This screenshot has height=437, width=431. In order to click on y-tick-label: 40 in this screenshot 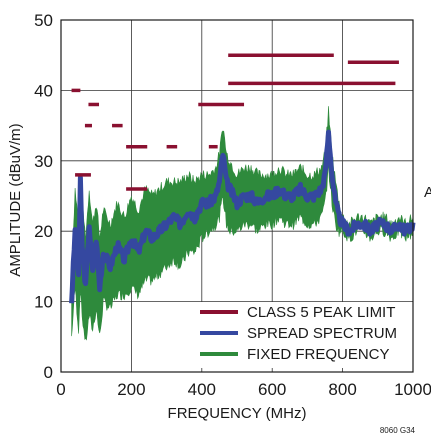, I will do `click(43, 90)`.